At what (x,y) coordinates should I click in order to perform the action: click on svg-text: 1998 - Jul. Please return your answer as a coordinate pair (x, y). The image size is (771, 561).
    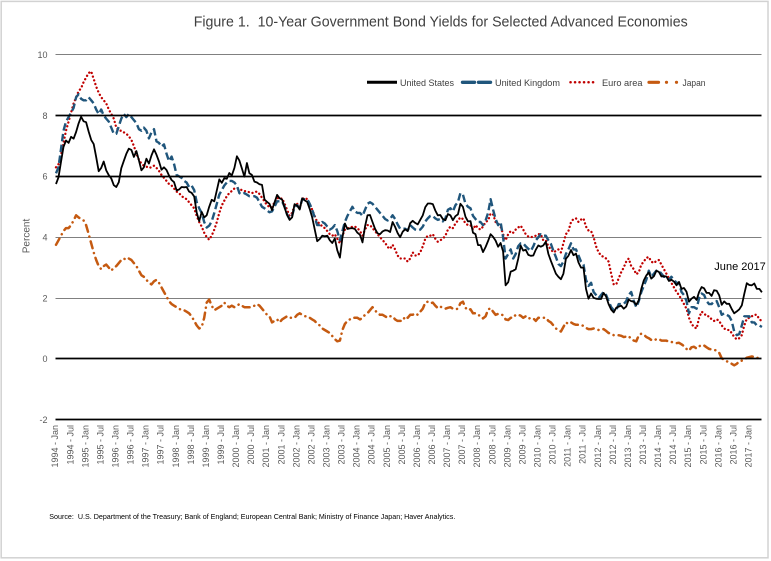
    Looking at the image, I should click on (191, 445).